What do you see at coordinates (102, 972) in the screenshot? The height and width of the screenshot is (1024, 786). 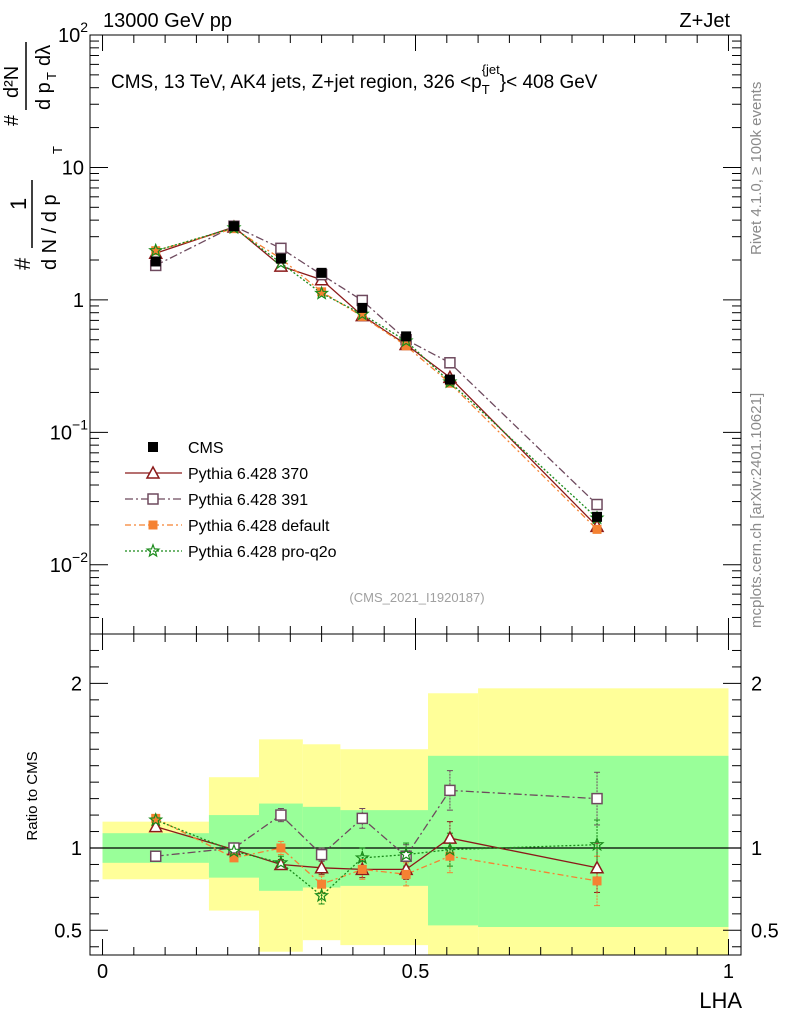 I see `x-tick-label: 0` at bounding box center [102, 972].